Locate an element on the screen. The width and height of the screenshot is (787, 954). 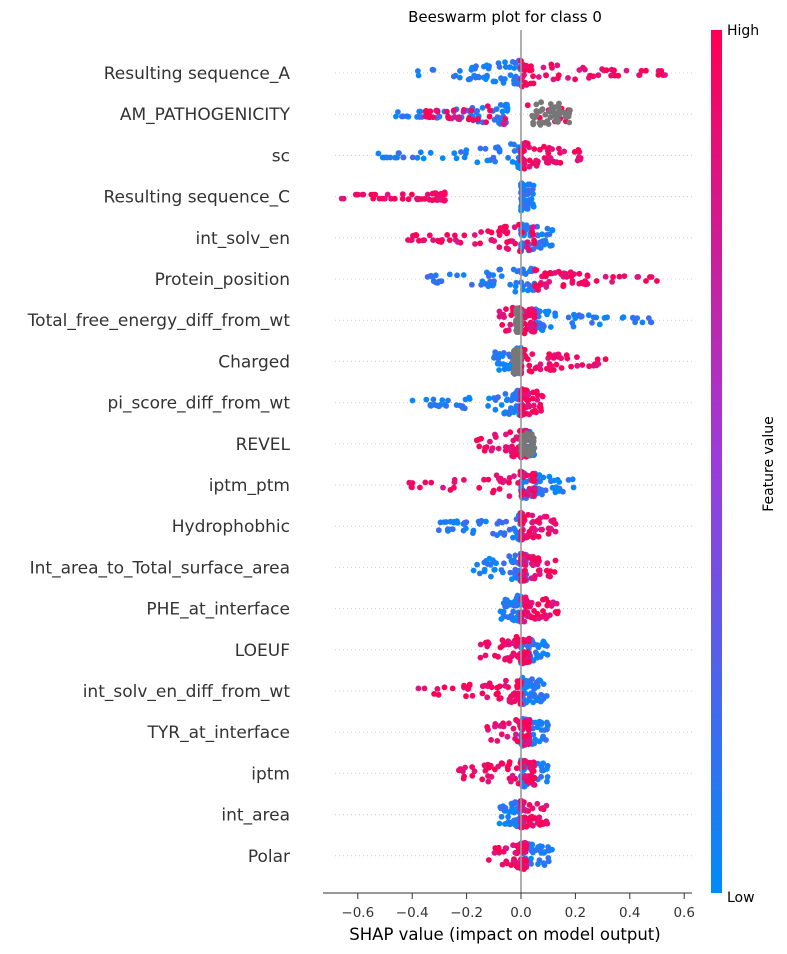
colorbar-low-label: Low is located at coordinates (741, 898).